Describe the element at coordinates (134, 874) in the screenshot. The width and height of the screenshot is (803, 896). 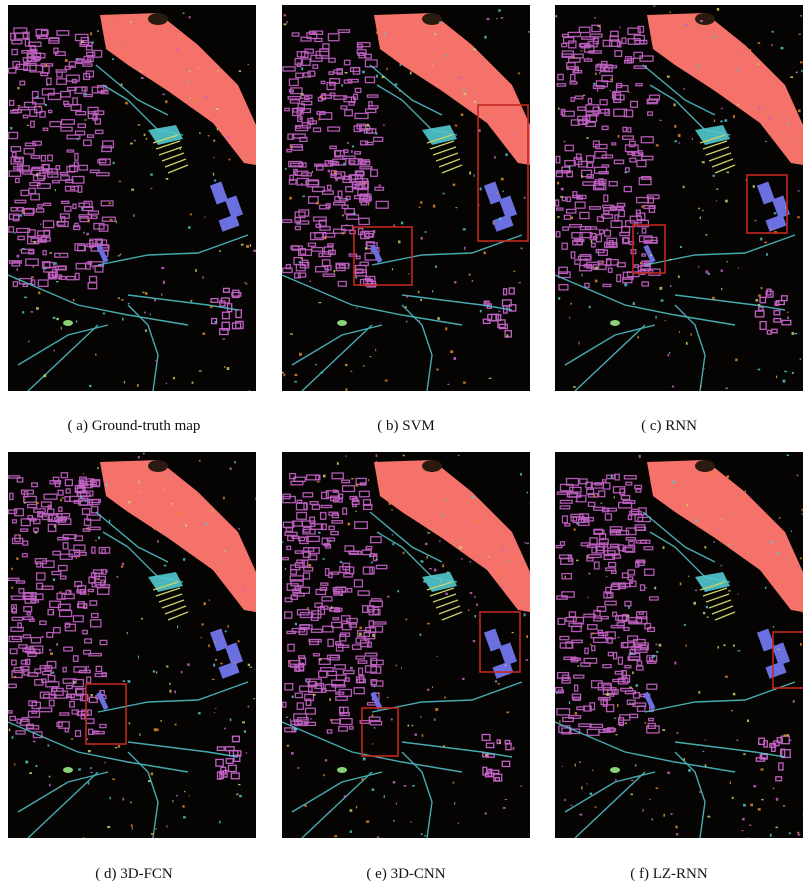
I see `caption-d: ( d) 3D-FCN` at that location.